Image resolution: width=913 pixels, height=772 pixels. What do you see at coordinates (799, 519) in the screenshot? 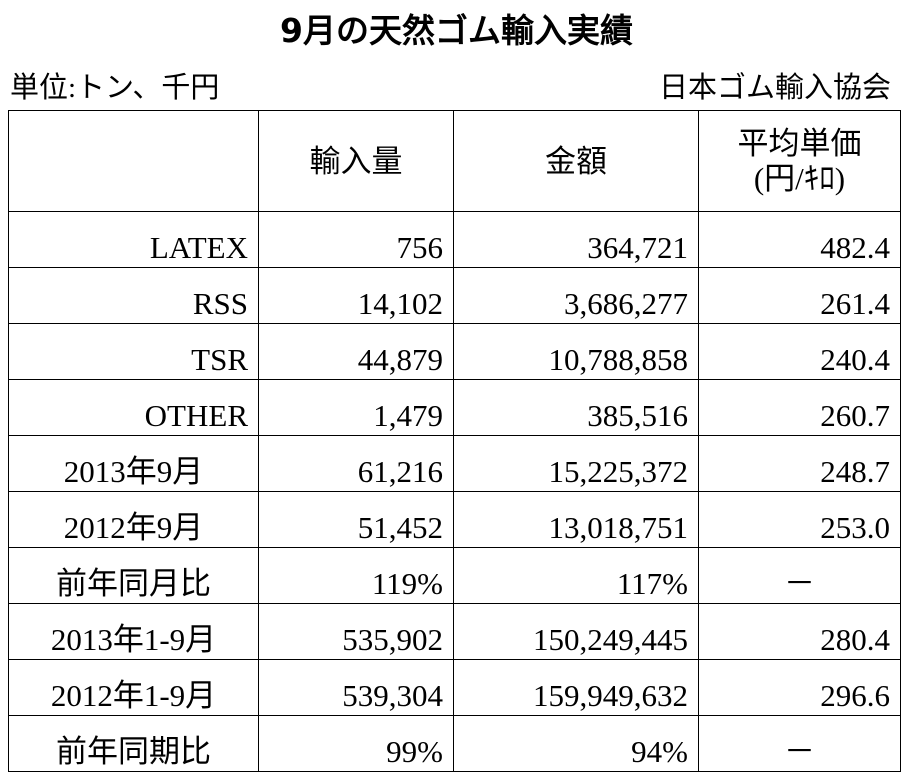
I see `cell: 253.0` at bounding box center [799, 519].